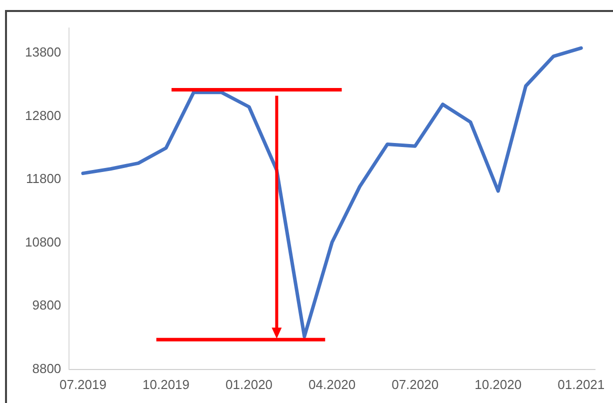 This screenshot has width=613, height=403. What do you see at coordinates (332, 384) in the screenshot?
I see `x-tick-label: 04.2020` at bounding box center [332, 384].